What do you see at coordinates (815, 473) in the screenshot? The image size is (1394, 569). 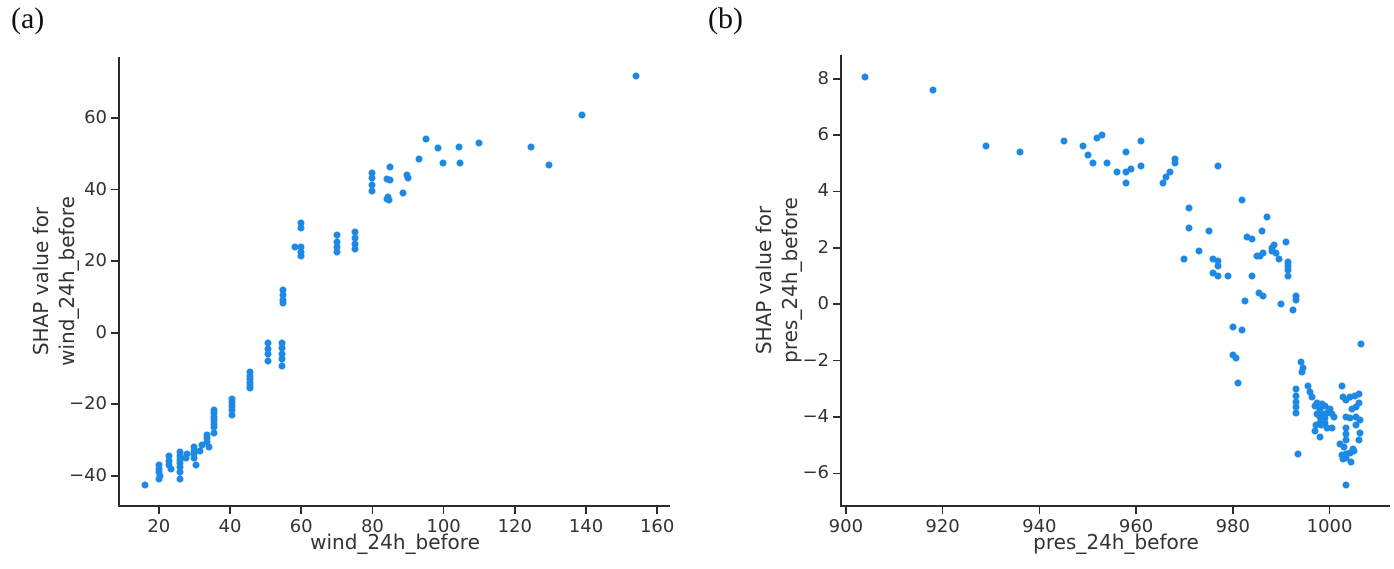 I see `y-tick-label: −6` at bounding box center [815, 473].